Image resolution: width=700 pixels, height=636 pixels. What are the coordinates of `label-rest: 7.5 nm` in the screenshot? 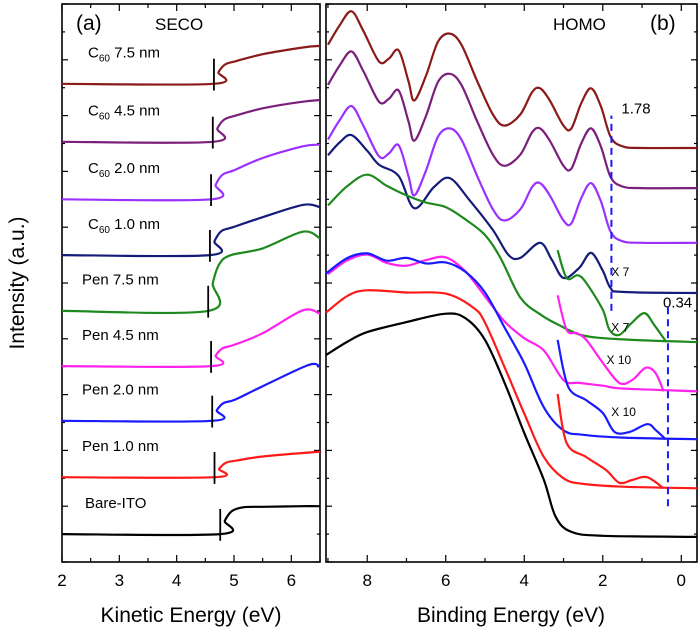 It's located at (135, 53).